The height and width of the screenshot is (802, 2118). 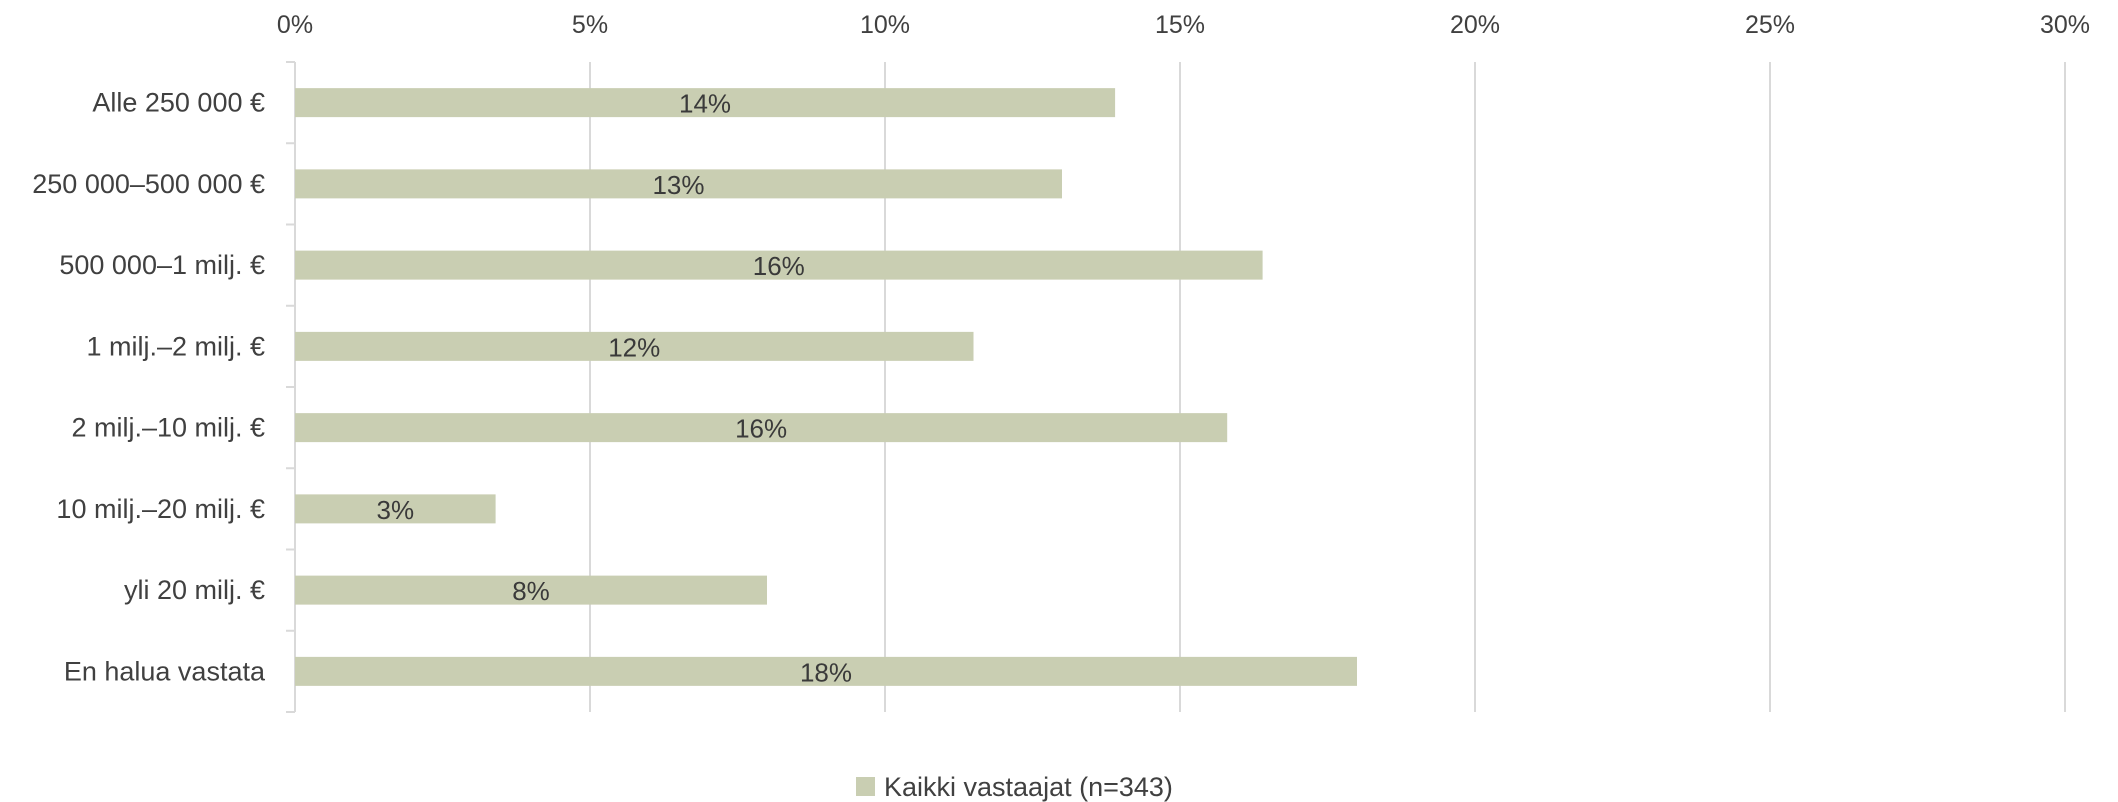 What do you see at coordinates (885, 25) in the screenshot?
I see `x-tick-label: 10%` at bounding box center [885, 25].